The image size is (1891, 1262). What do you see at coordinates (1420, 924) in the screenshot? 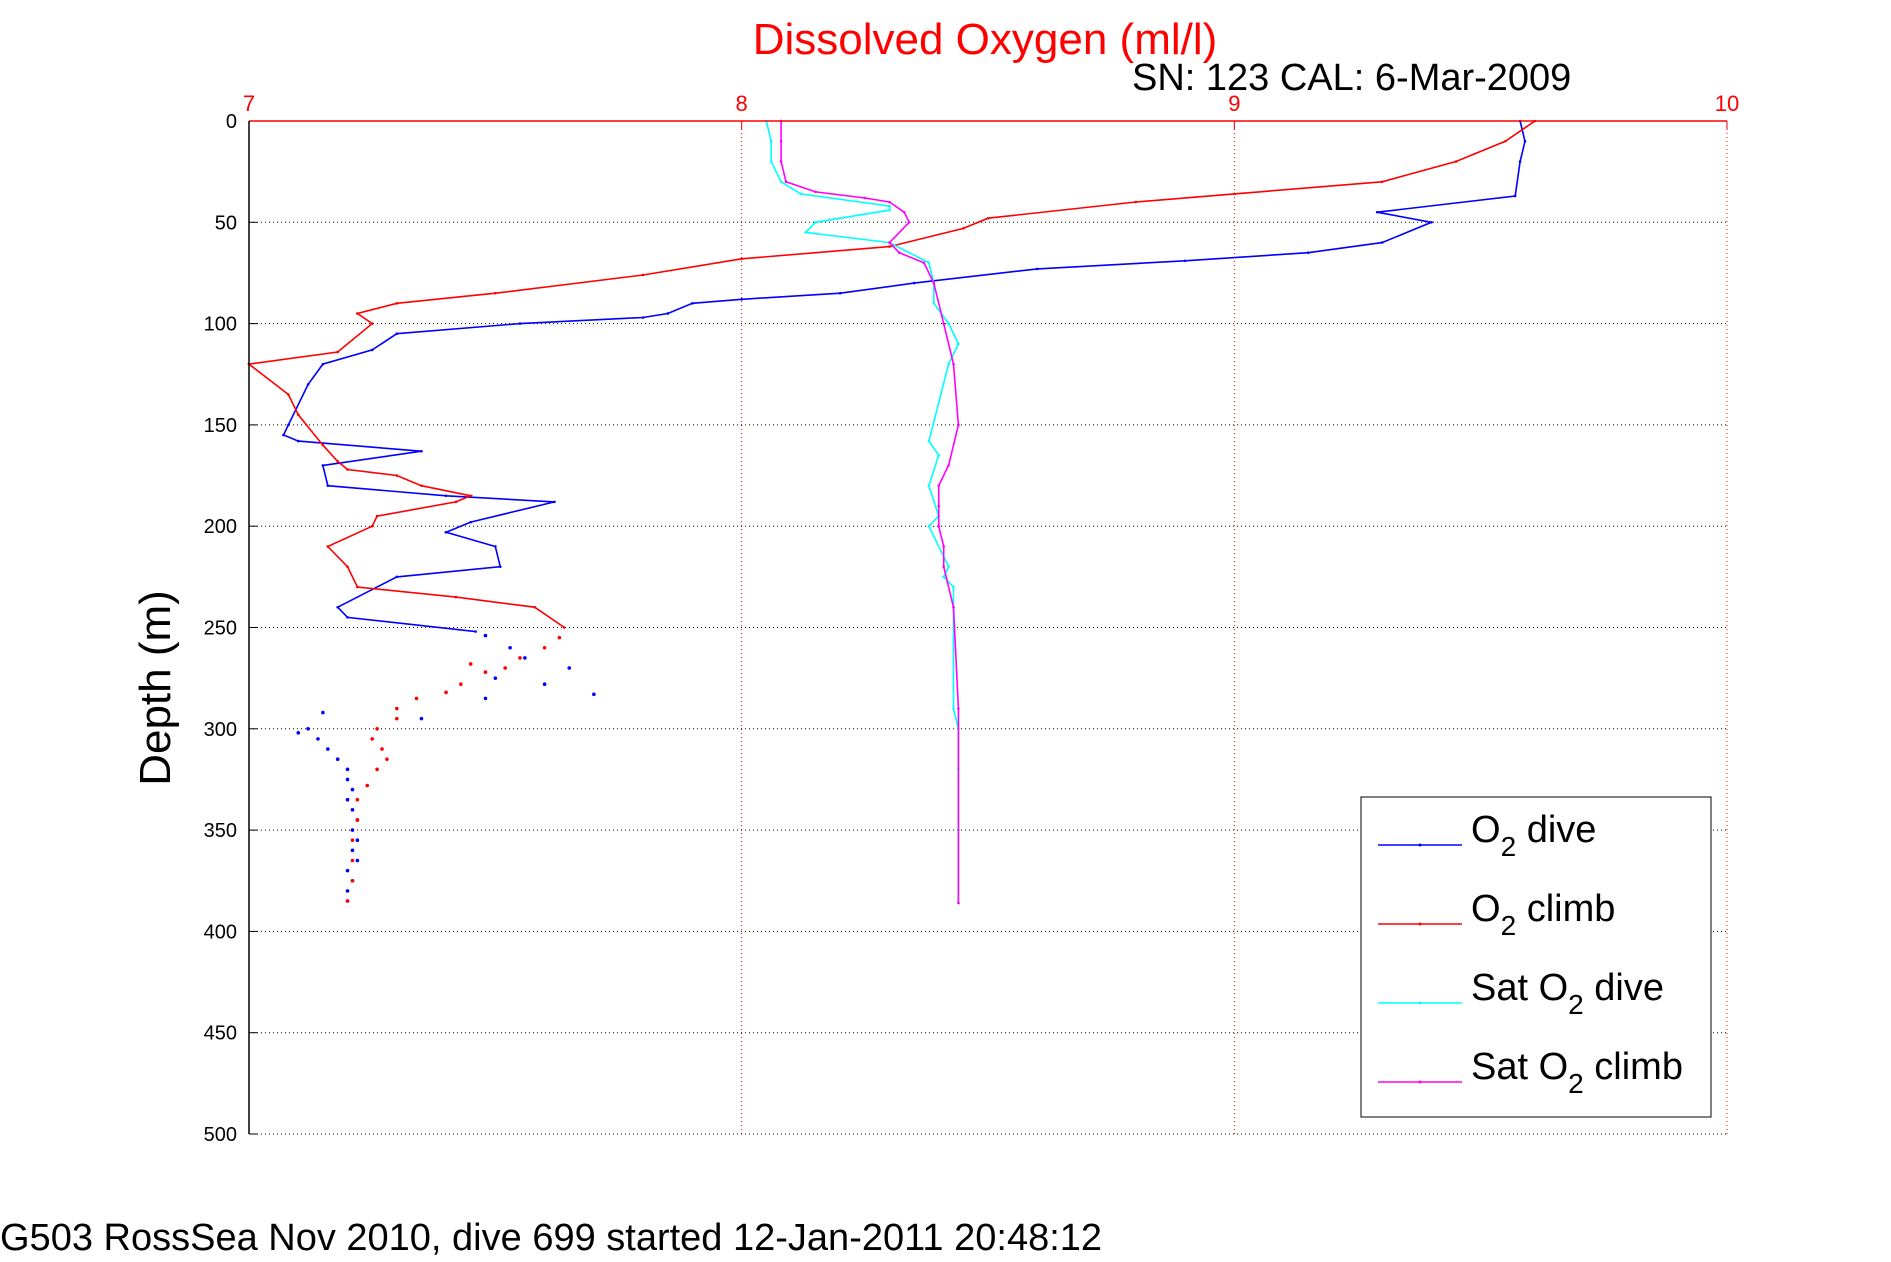
I see `legend-swatch-marker` at bounding box center [1420, 924].